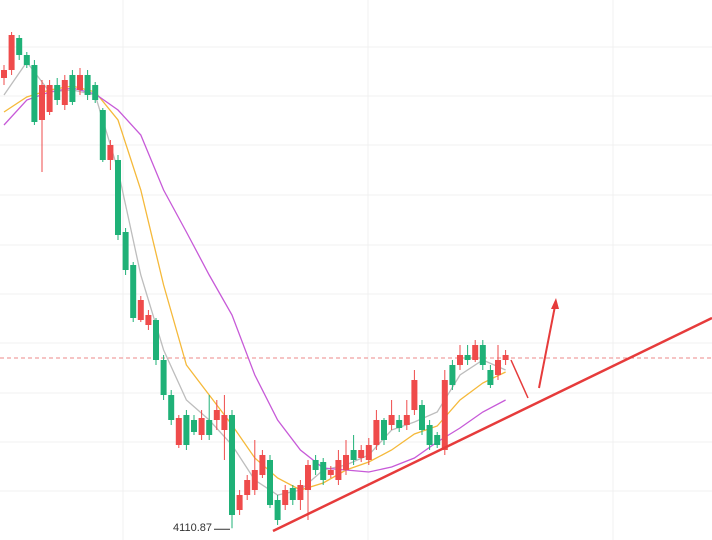  What do you see at coordinates (192, 528) in the screenshot?
I see `low-label: 4110.87` at bounding box center [192, 528].